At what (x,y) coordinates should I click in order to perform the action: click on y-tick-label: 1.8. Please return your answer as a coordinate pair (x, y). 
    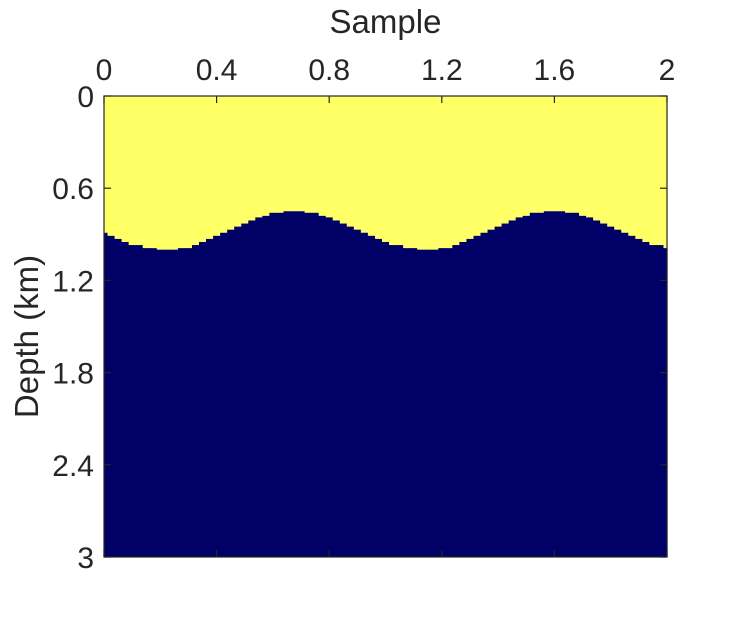
    Looking at the image, I should click on (73, 374).